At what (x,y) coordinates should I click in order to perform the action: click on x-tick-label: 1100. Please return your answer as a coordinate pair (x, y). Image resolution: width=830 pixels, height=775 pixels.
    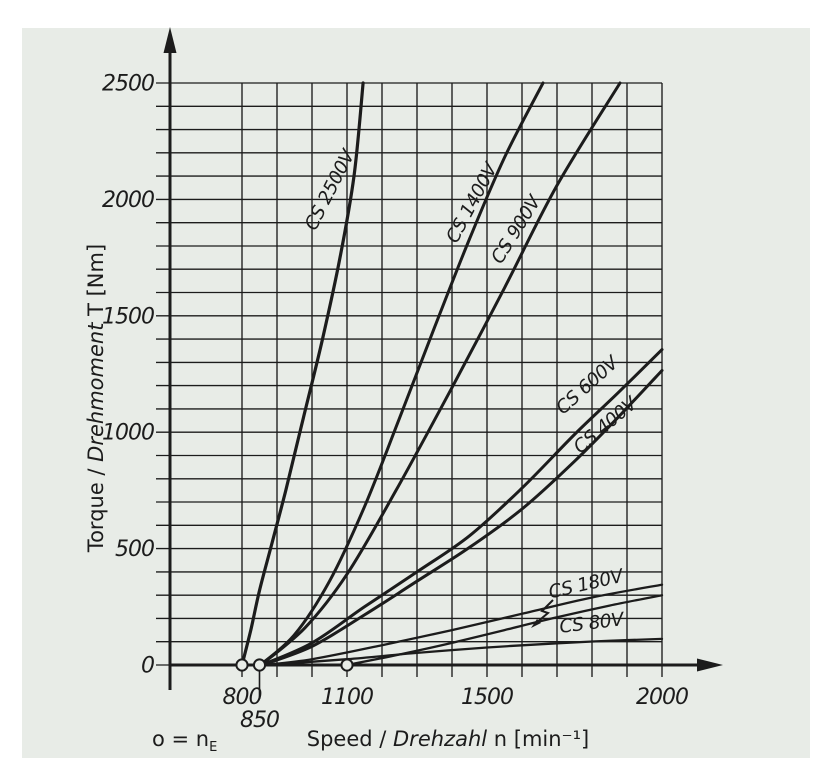
    Looking at the image, I should click on (347, 697).